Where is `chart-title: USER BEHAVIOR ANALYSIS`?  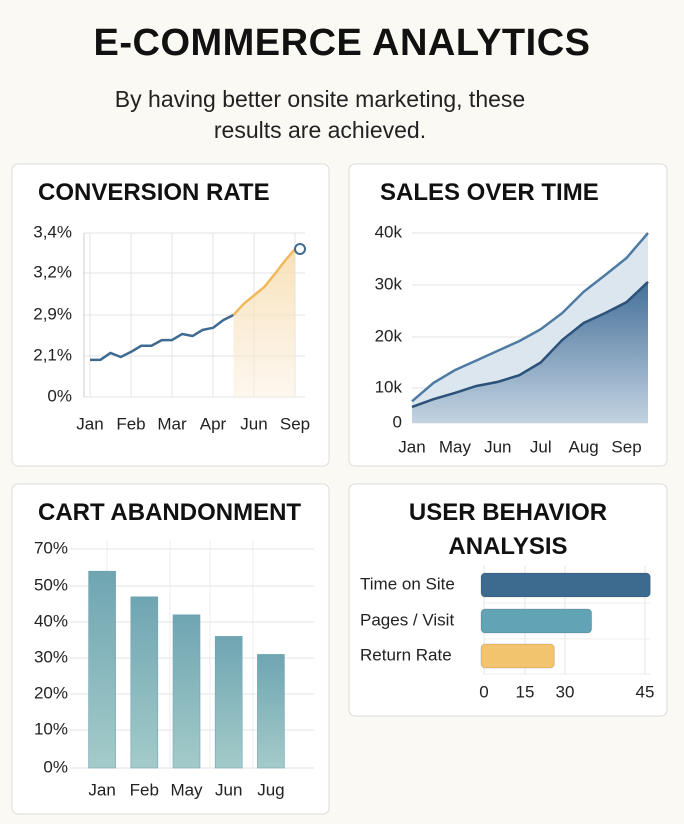 chart-title: USER BEHAVIOR ANALYSIS is located at coordinates (508, 529).